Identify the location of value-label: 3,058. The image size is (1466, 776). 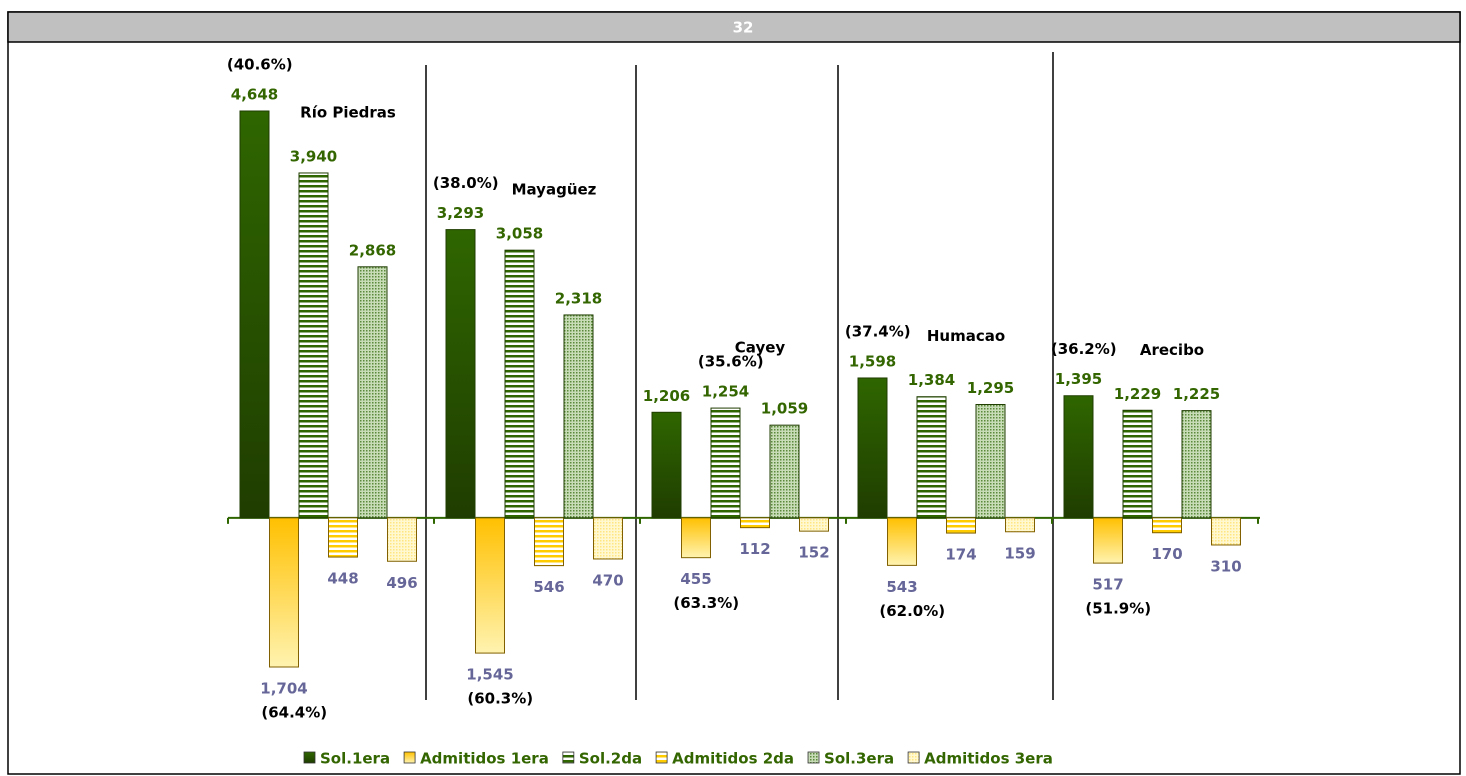
(519, 234).